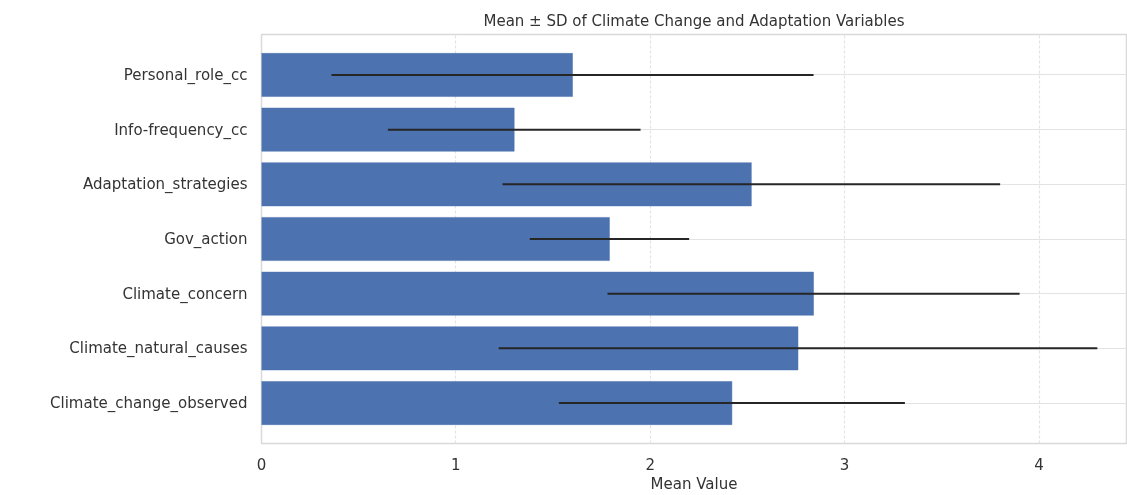 The height and width of the screenshot is (495, 1127). I want to click on chart-title: Mean ± SD of Climate Change and Adaptation Variables, so click(694, 20).